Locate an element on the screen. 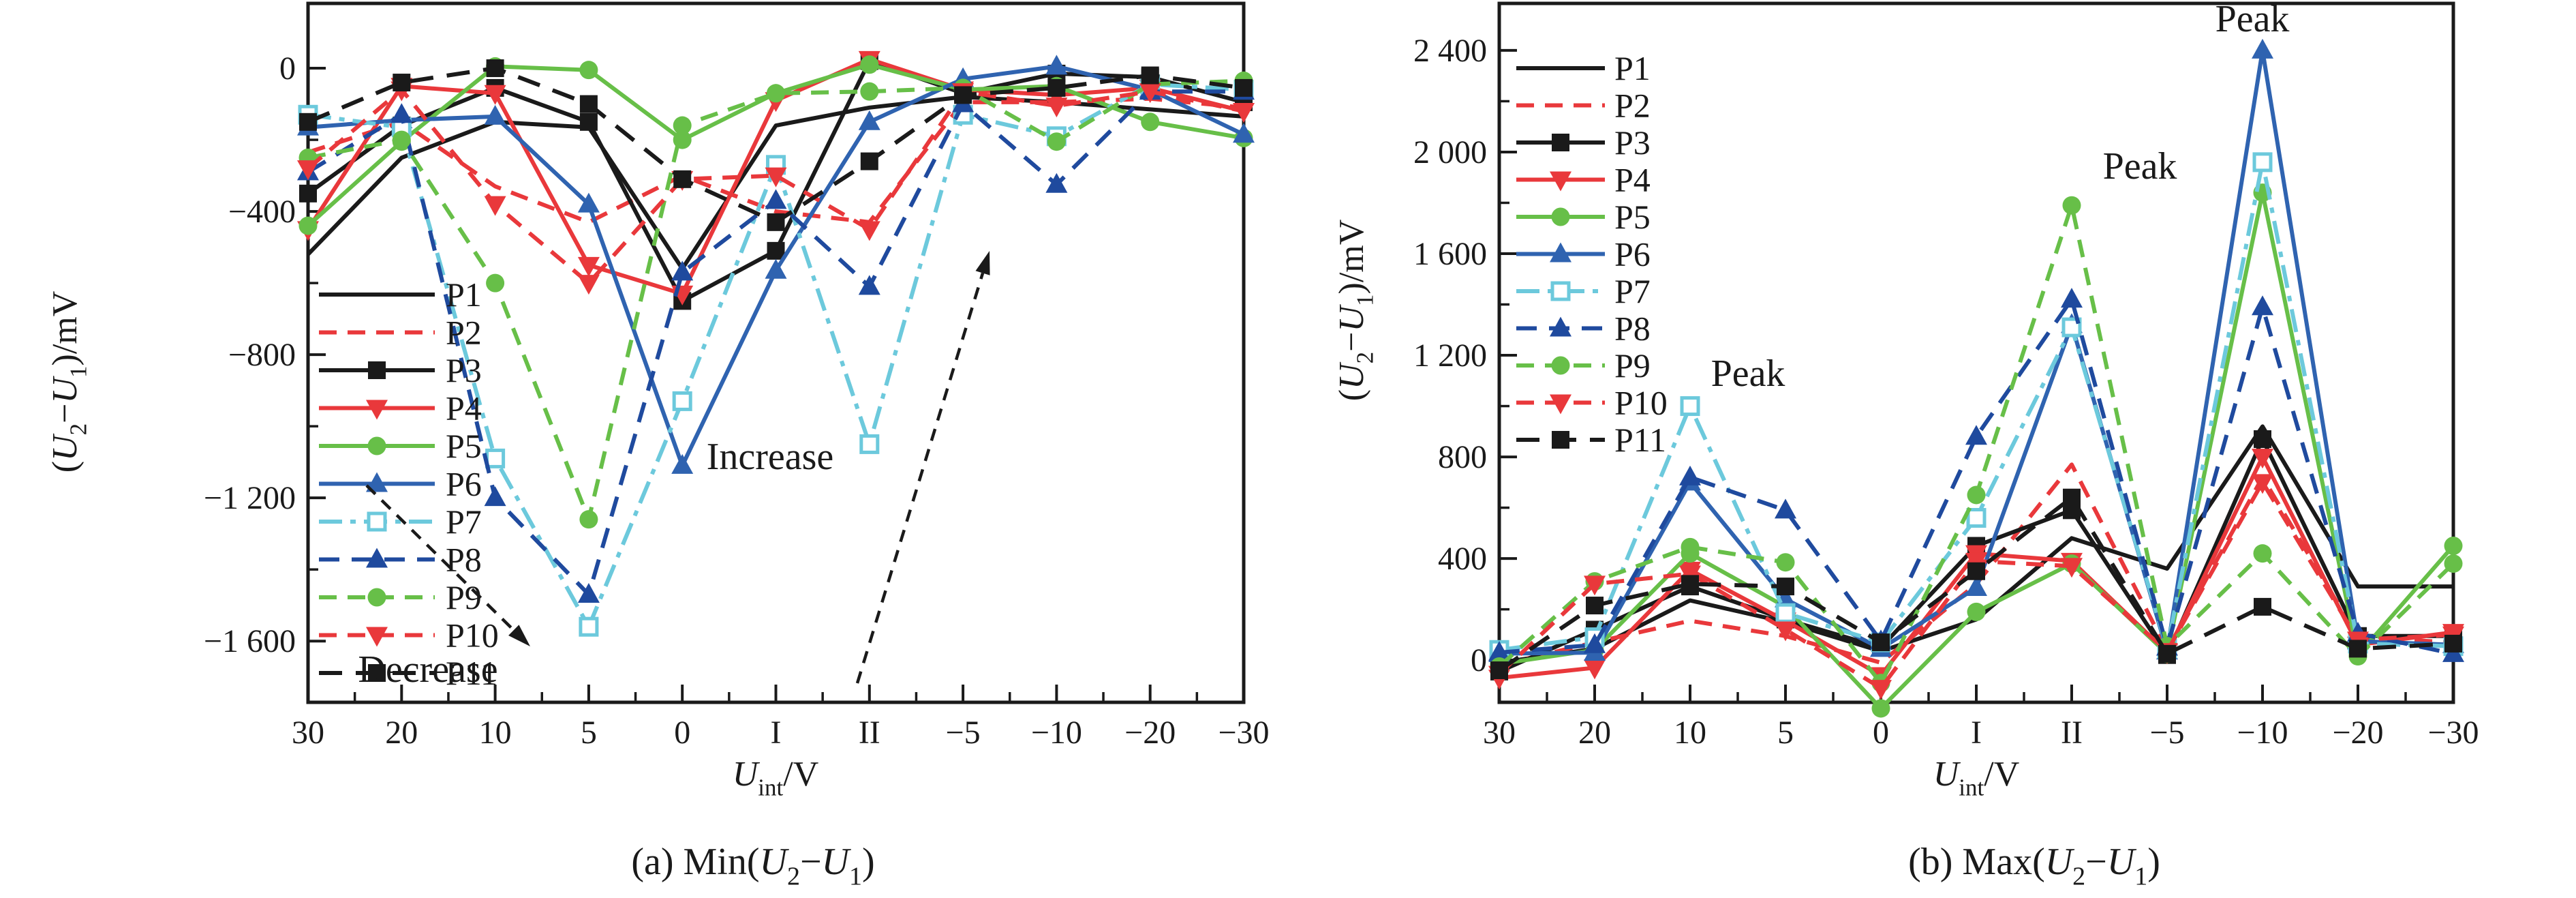  series-P7-marker is located at coordinates (1785, 613).